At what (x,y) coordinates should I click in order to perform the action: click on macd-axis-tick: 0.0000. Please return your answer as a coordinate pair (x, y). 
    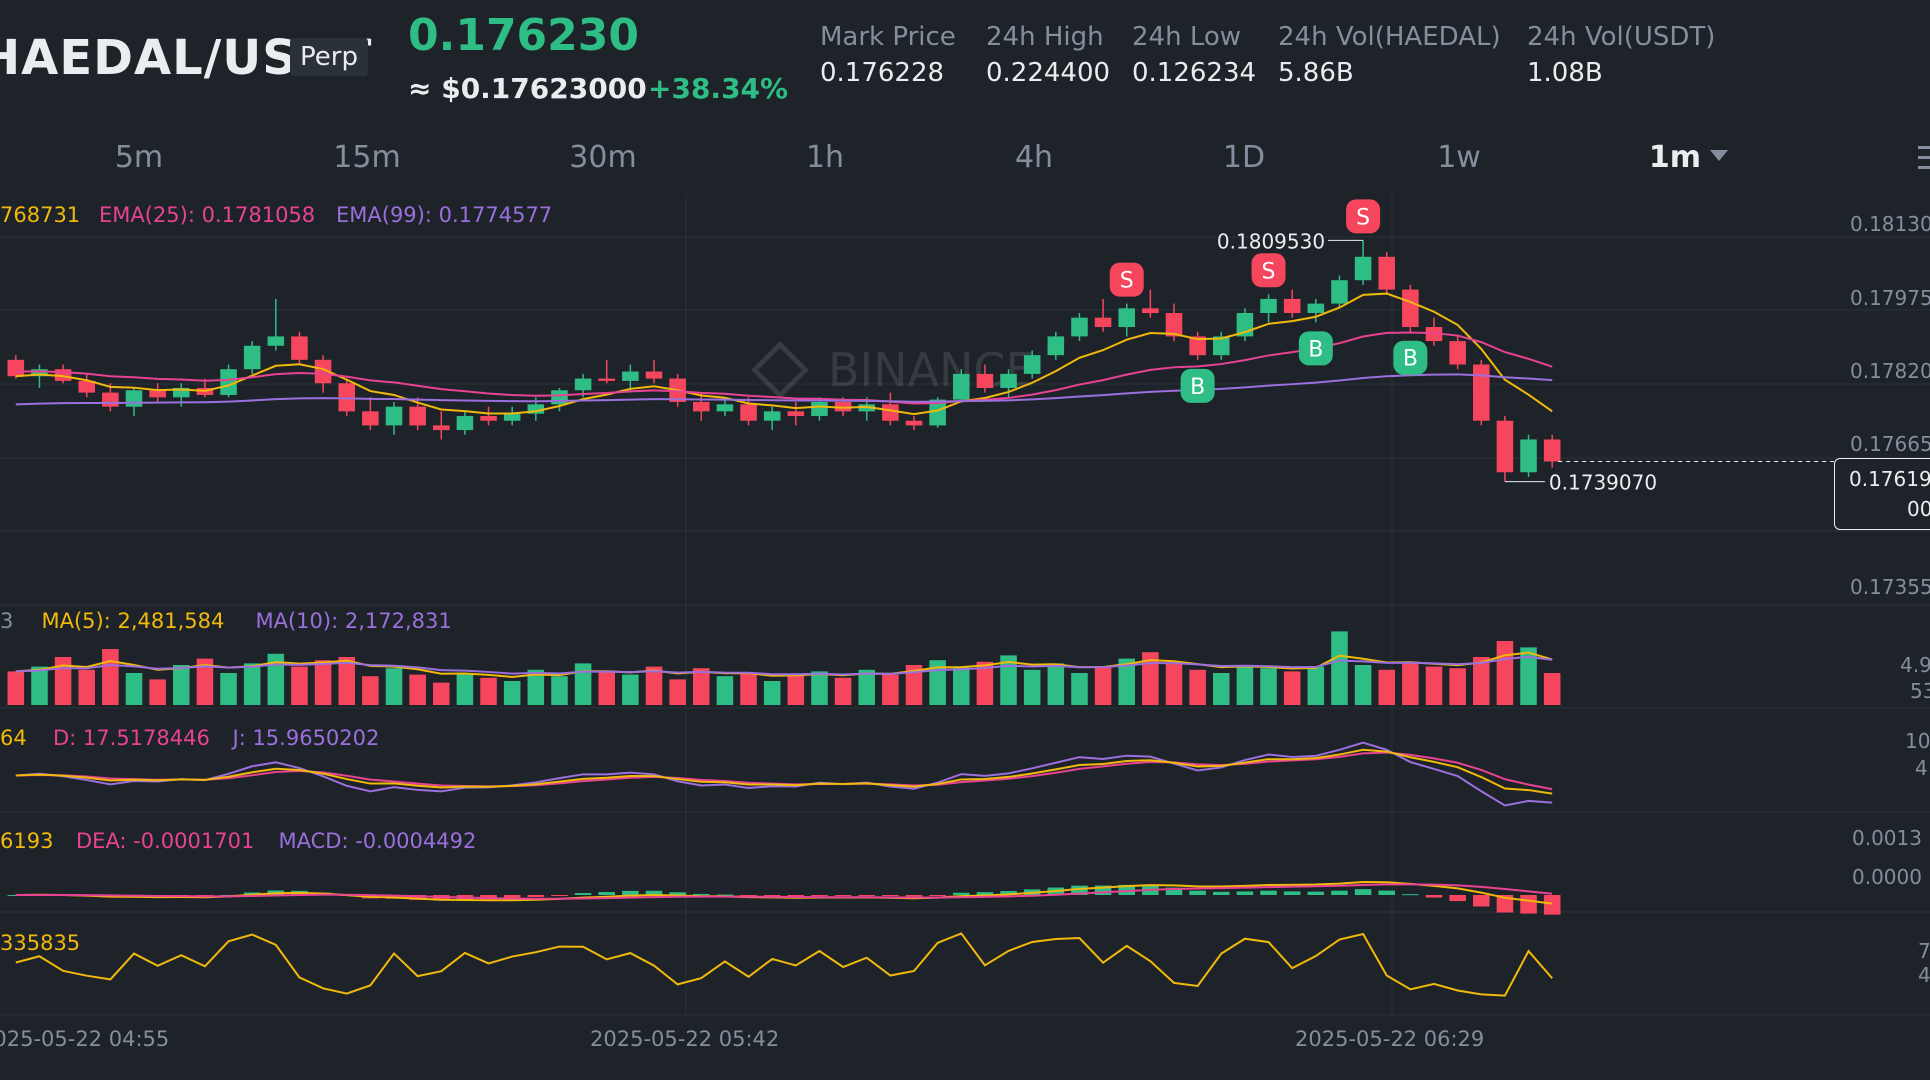
    Looking at the image, I should click on (1887, 877).